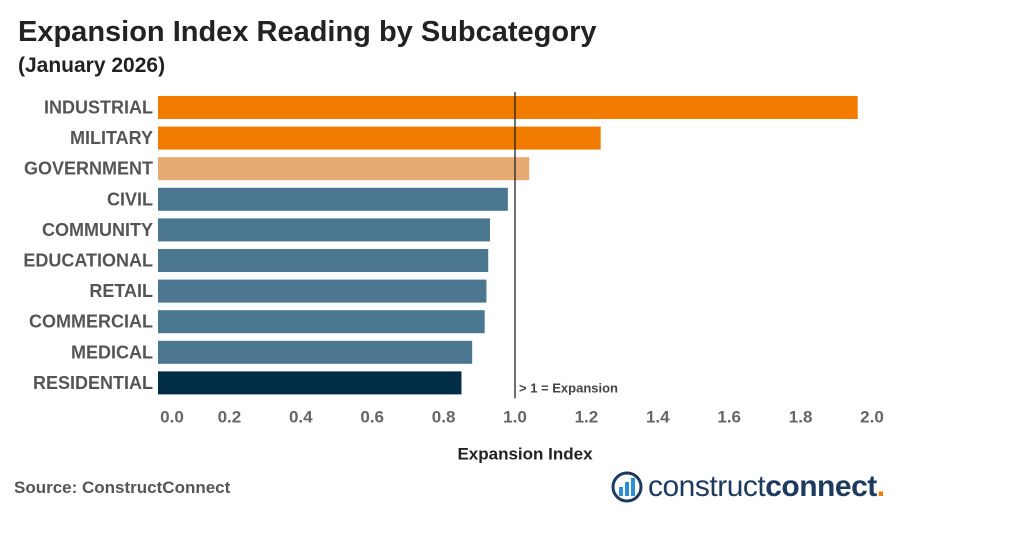 Image resolution: width=1036 pixels, height=543 pixels. Describe the element at coordinates (301, 416) in the screenshot. I see `x-tick-0.4: 0.4` at that location.